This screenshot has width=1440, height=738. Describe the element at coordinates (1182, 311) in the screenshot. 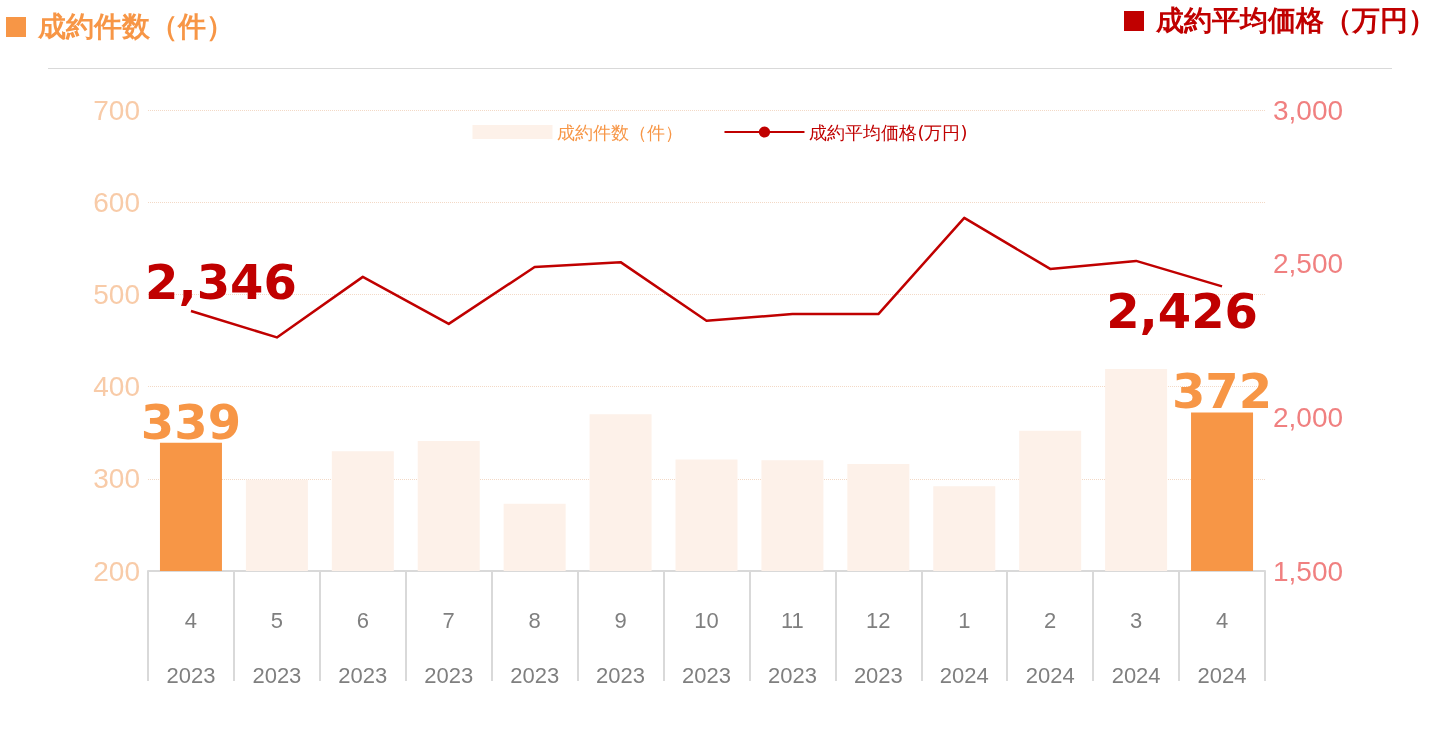

I see `data-label: 2,426` at that location.